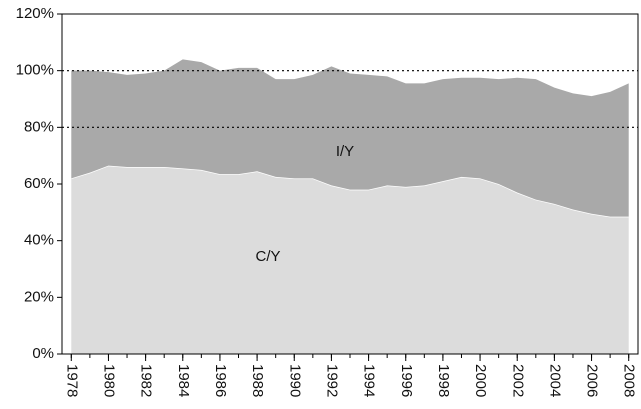 Image resolution: width=641 pixels, height=409 pixels. What do you see at coordinates (39, 296) in the screenshot?
I see `y-tick-label: 20%` at bounding box center [39, 296].